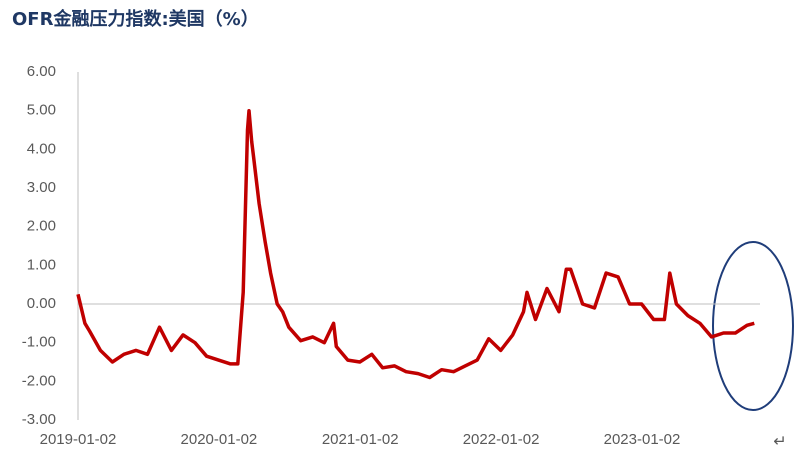  What do you see at coordinates (39, 380) in the screenshot?
I see `y-tick-label: -2.00` at bounding box center [39, 380].